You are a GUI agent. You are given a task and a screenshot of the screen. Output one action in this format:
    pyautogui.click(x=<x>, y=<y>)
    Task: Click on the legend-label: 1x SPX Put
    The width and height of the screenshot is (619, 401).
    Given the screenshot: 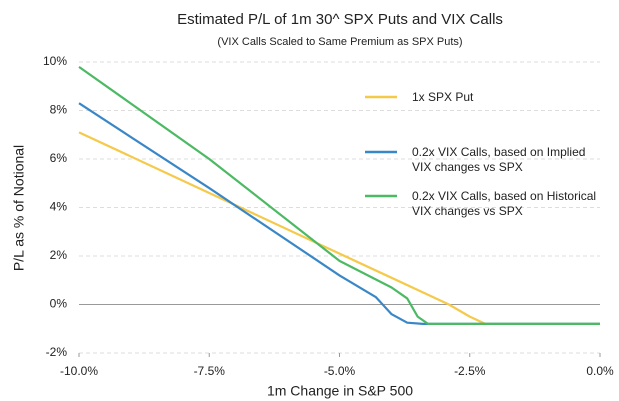 What is the action you would take?
    pyautogui.click(x=443, y=96)
    